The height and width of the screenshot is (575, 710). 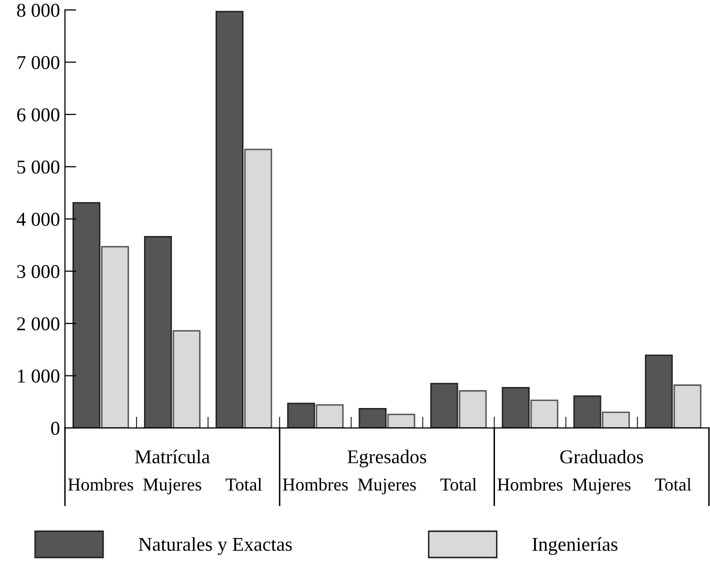 I want to click on y-tick-label: 4 000, so click(x=38, y=219).